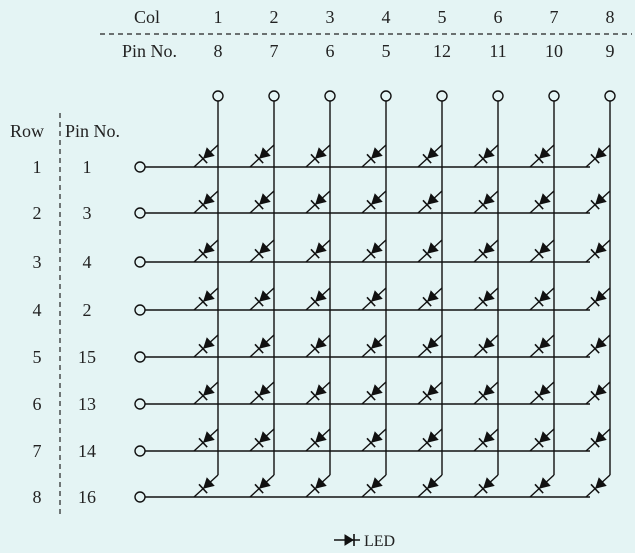 This screenshot has width=635, height=553. What do you see at coordinates (610, 17) in the screenshot?
I see `col-number-label: 8` at bounding box center [610, 17].